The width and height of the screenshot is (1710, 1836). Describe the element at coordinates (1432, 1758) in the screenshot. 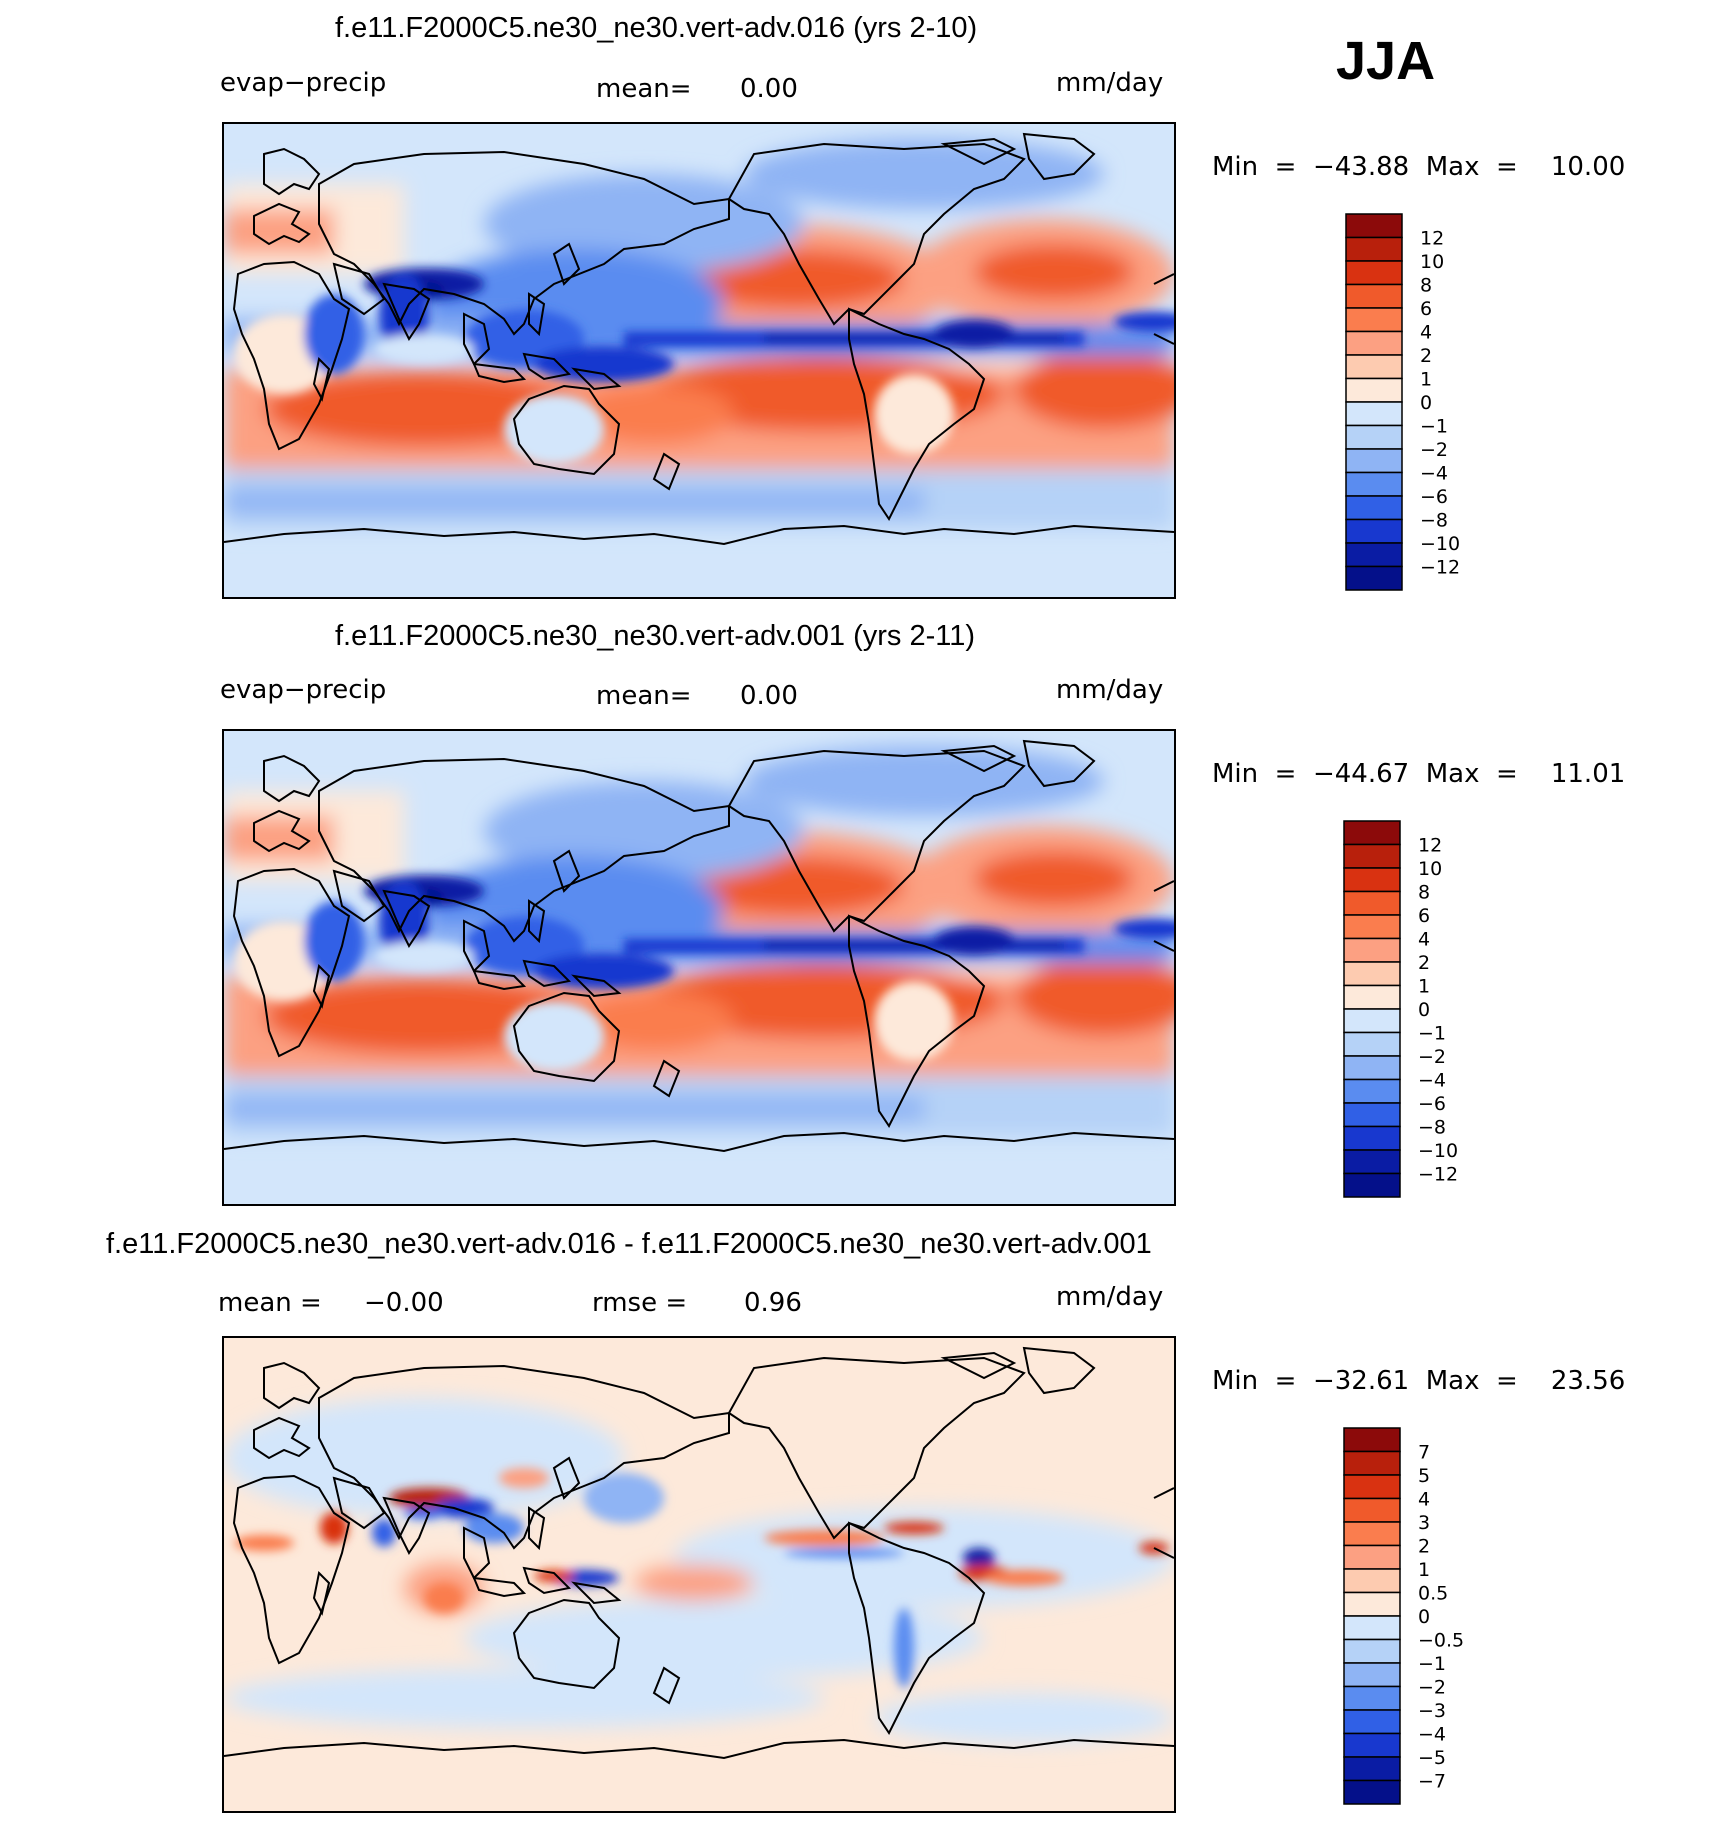

I see `colorbar-tick-label: −5` at that location.